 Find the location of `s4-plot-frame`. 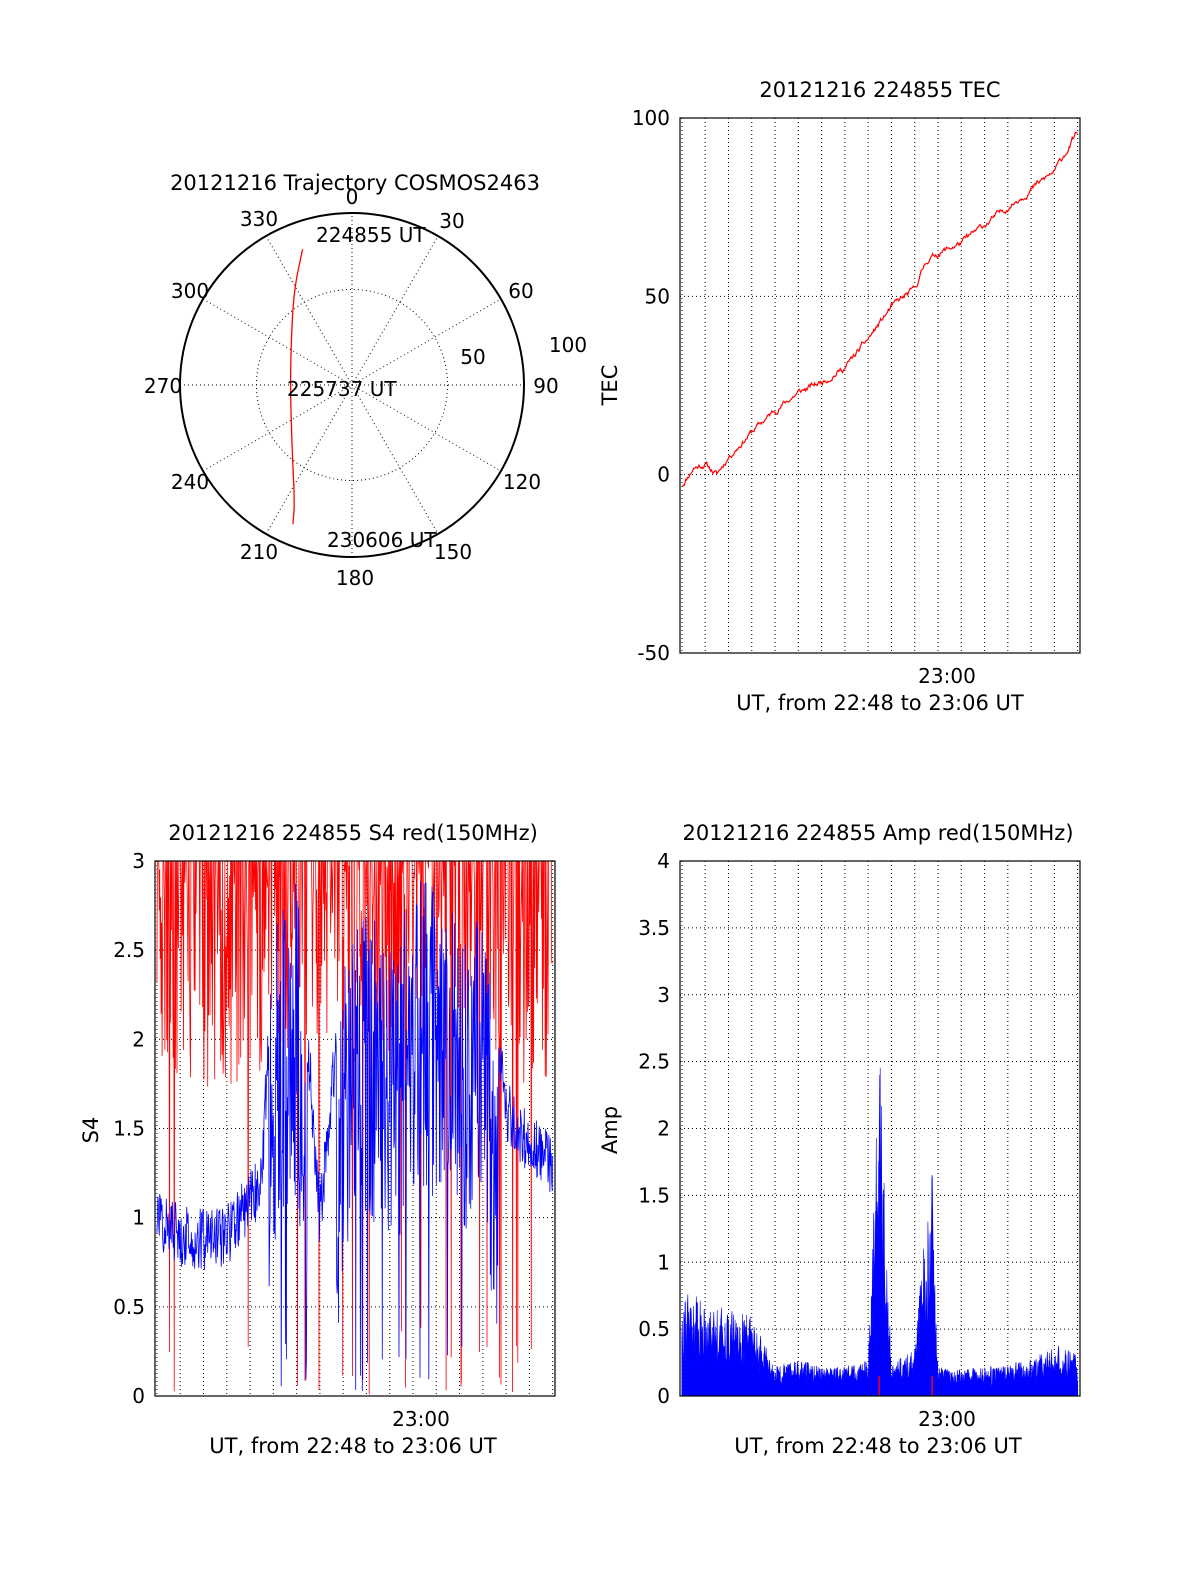

s4-plot-frame is located at coordinates (355, 1128).